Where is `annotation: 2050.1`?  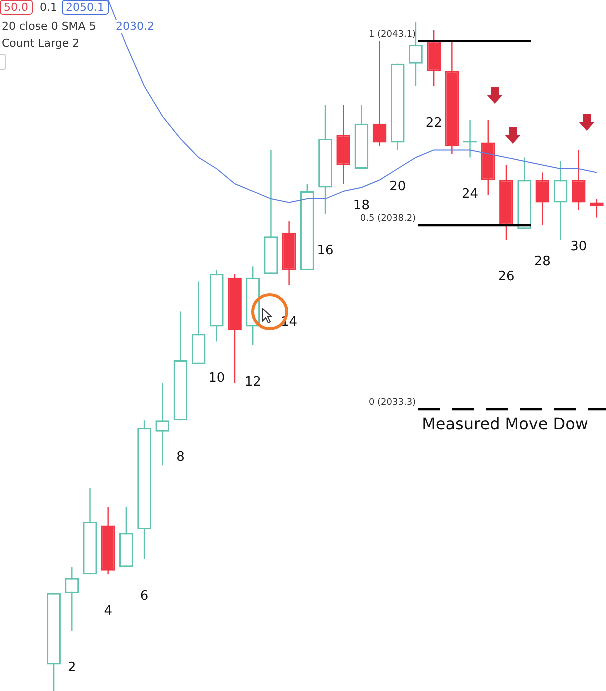 annotation: 2050.1 is located at coordinates (85, 7).